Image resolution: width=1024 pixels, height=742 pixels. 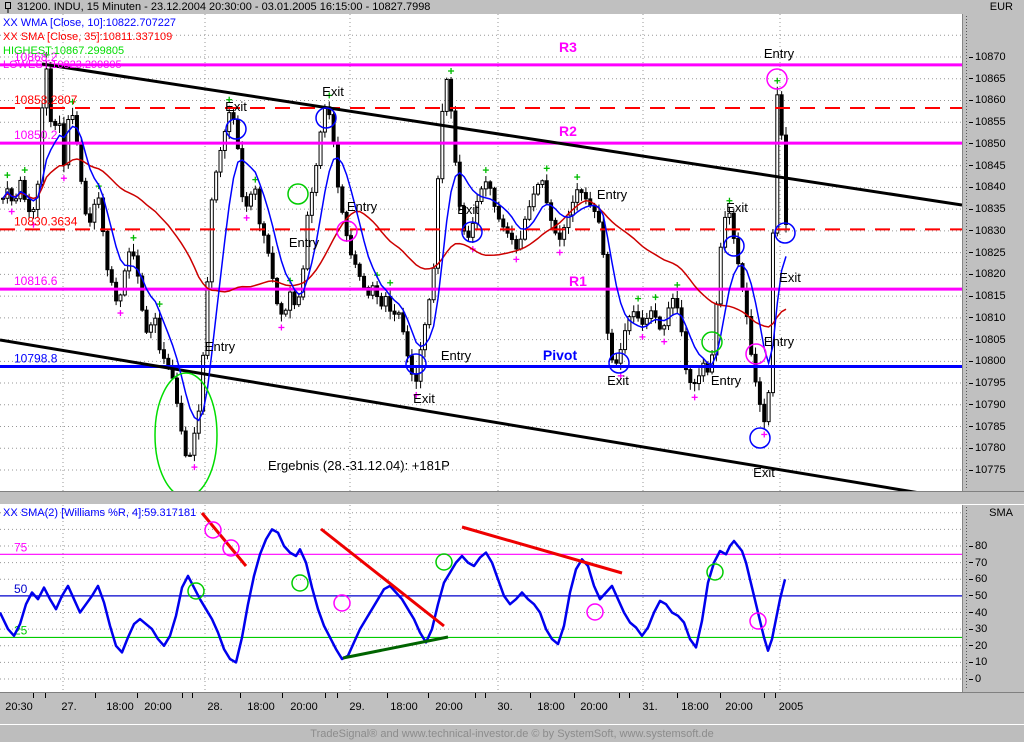 I want to click on level-name-R2: R2, so click(x=568, y=131).